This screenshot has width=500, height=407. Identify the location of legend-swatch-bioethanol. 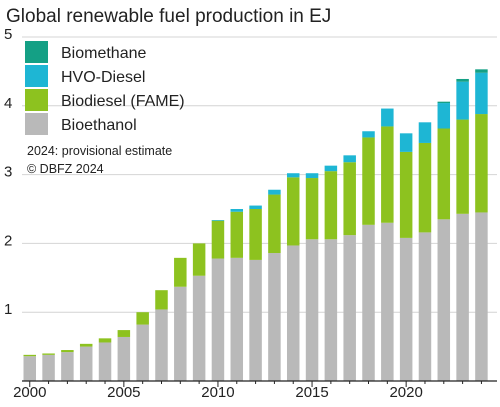
(36, 124).